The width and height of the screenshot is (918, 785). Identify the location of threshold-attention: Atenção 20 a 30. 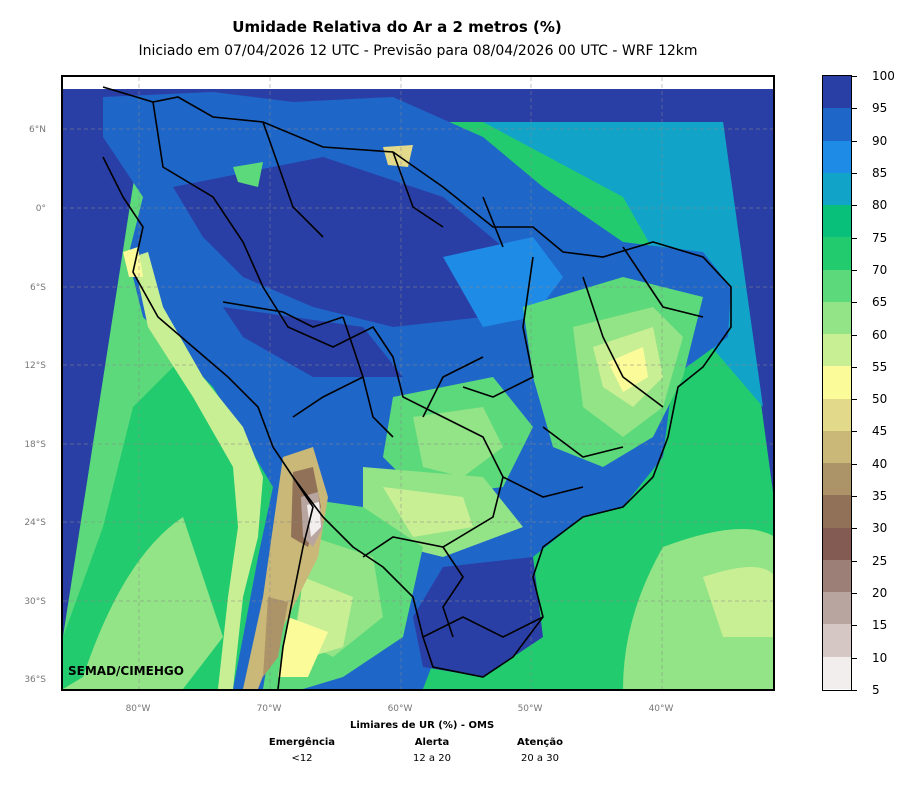
(540, 750).